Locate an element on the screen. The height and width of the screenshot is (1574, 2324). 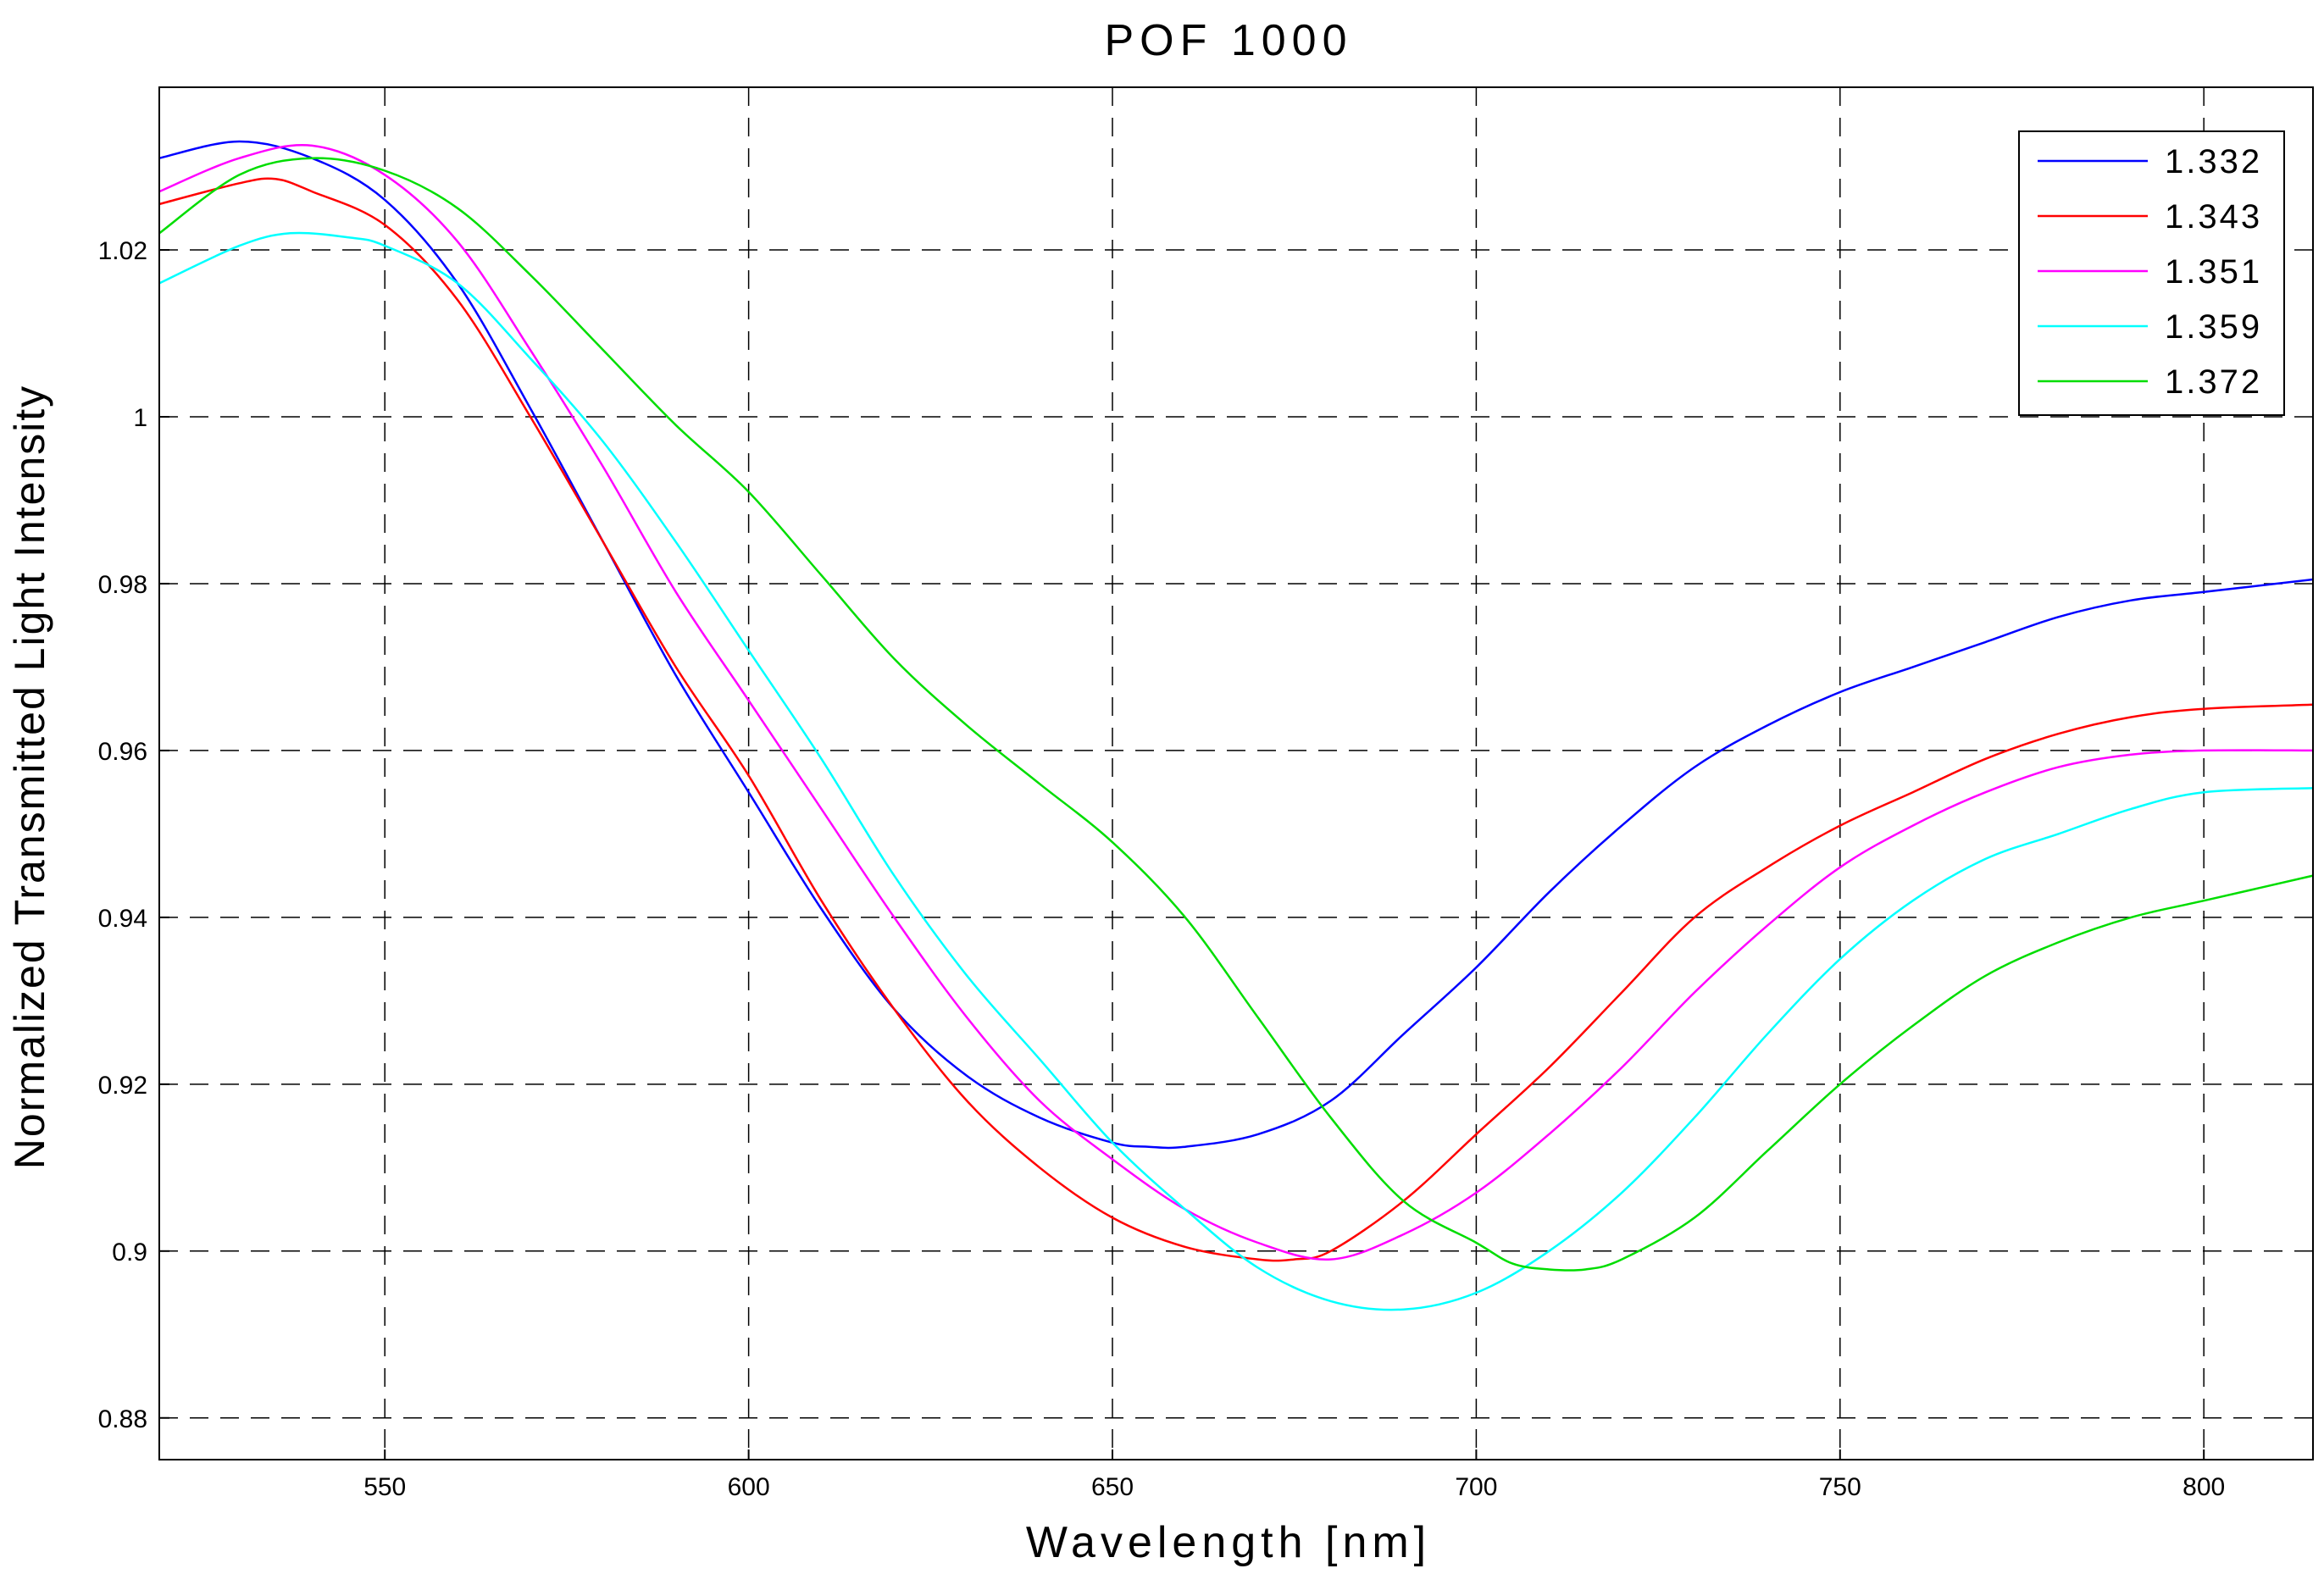
y-tick-labels: 0.88 0.9 0.92 0.94 0.96 0.98 1 1.02 is located at coordinates (122, 835).